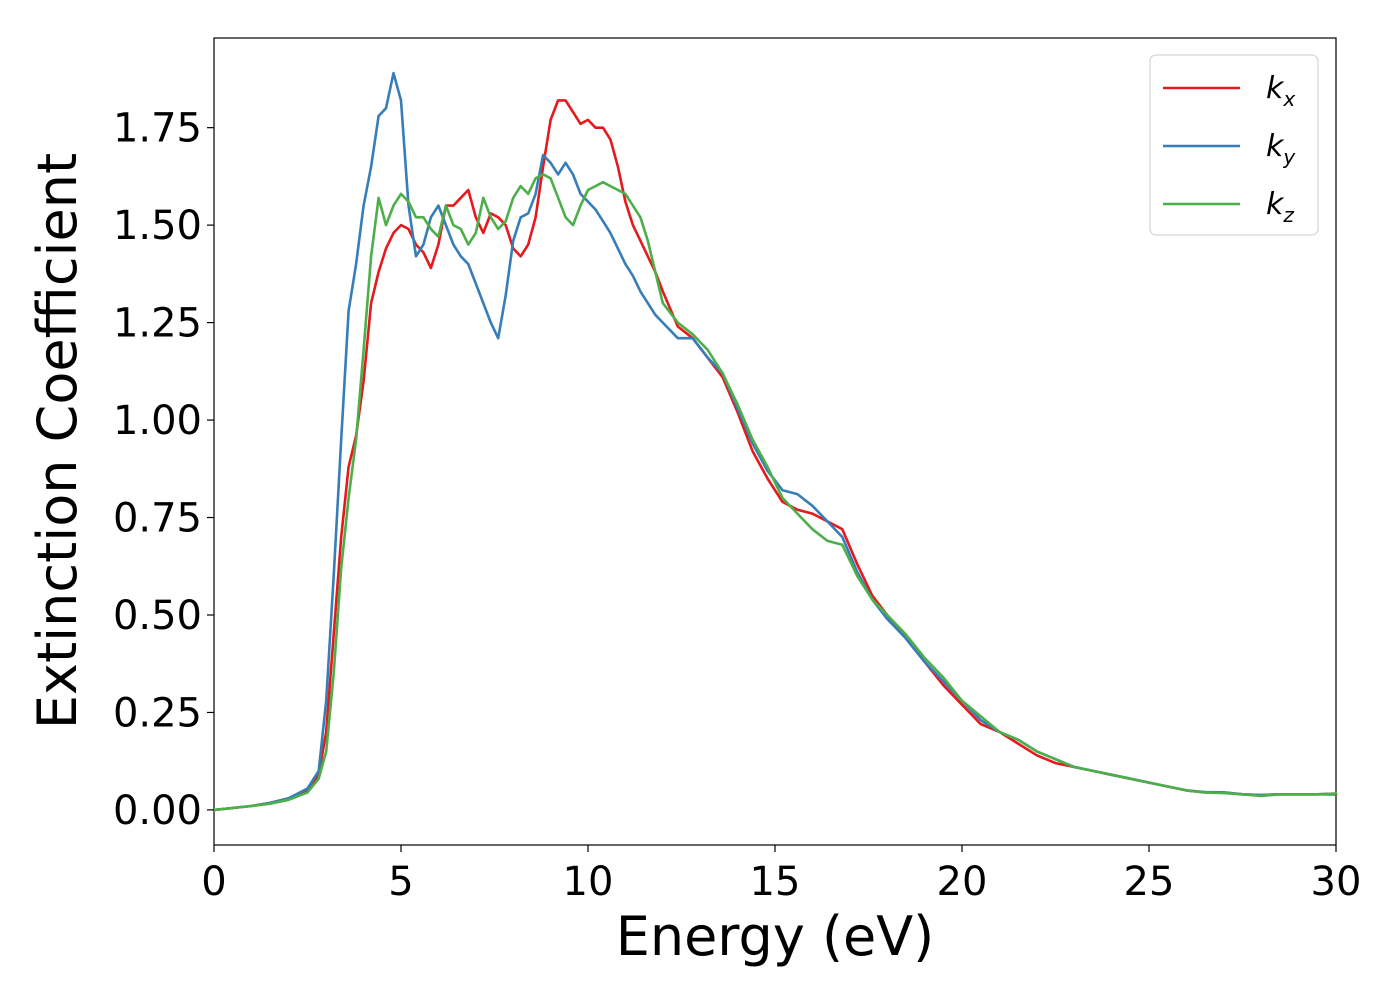 The image size is (1400, 1004). Describe the element at coordinates (400, 882) in the screenshot. I see `x-tick-label: 5` at that location.